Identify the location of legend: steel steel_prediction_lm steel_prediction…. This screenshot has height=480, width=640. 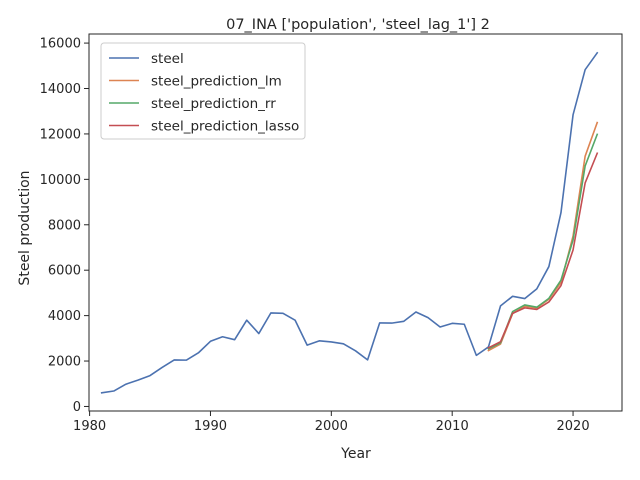
(203, 91).